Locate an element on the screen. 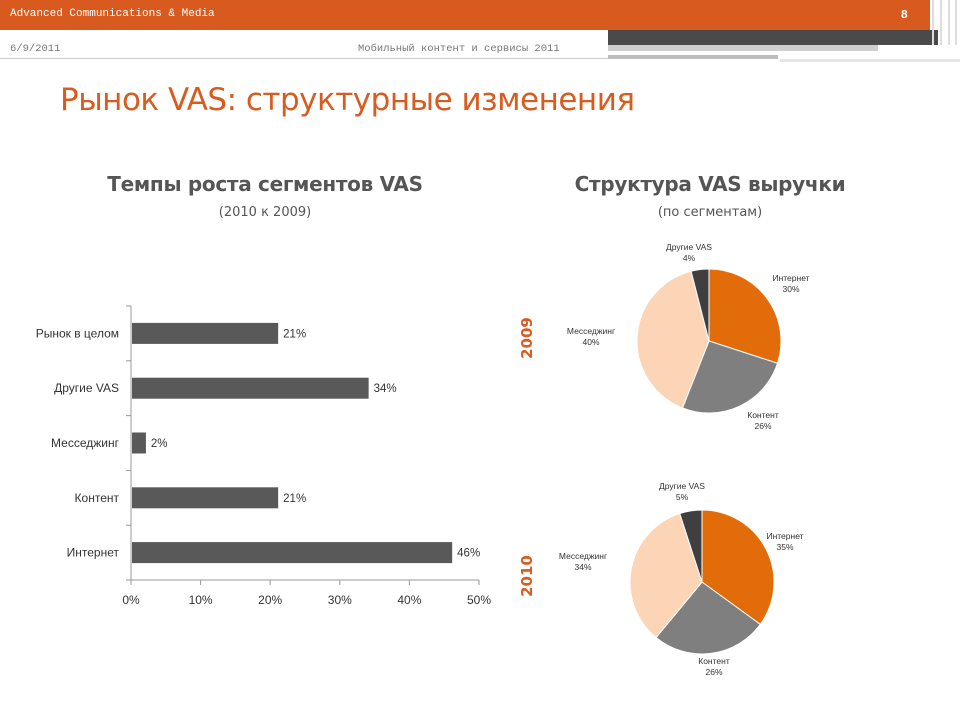 The height and width of the screenshot is (720, 960). category-label: Рынок в целом is located at coordinates (77, 333).